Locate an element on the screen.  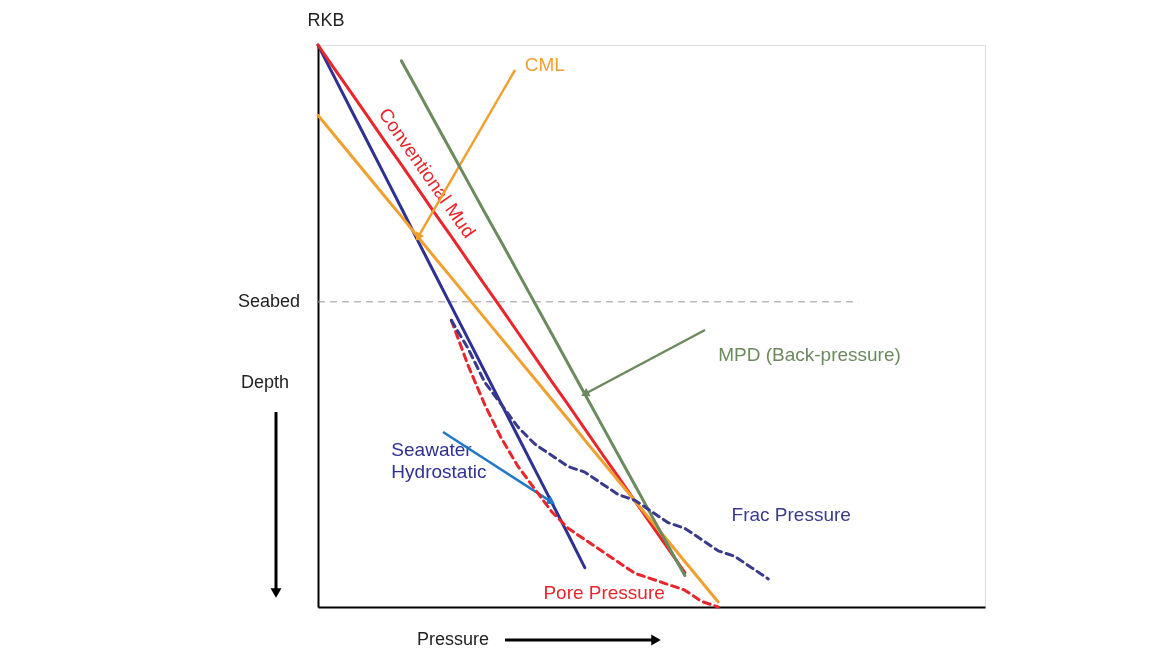
x-axis-title: Pressure is located at coordinates (453, 639).